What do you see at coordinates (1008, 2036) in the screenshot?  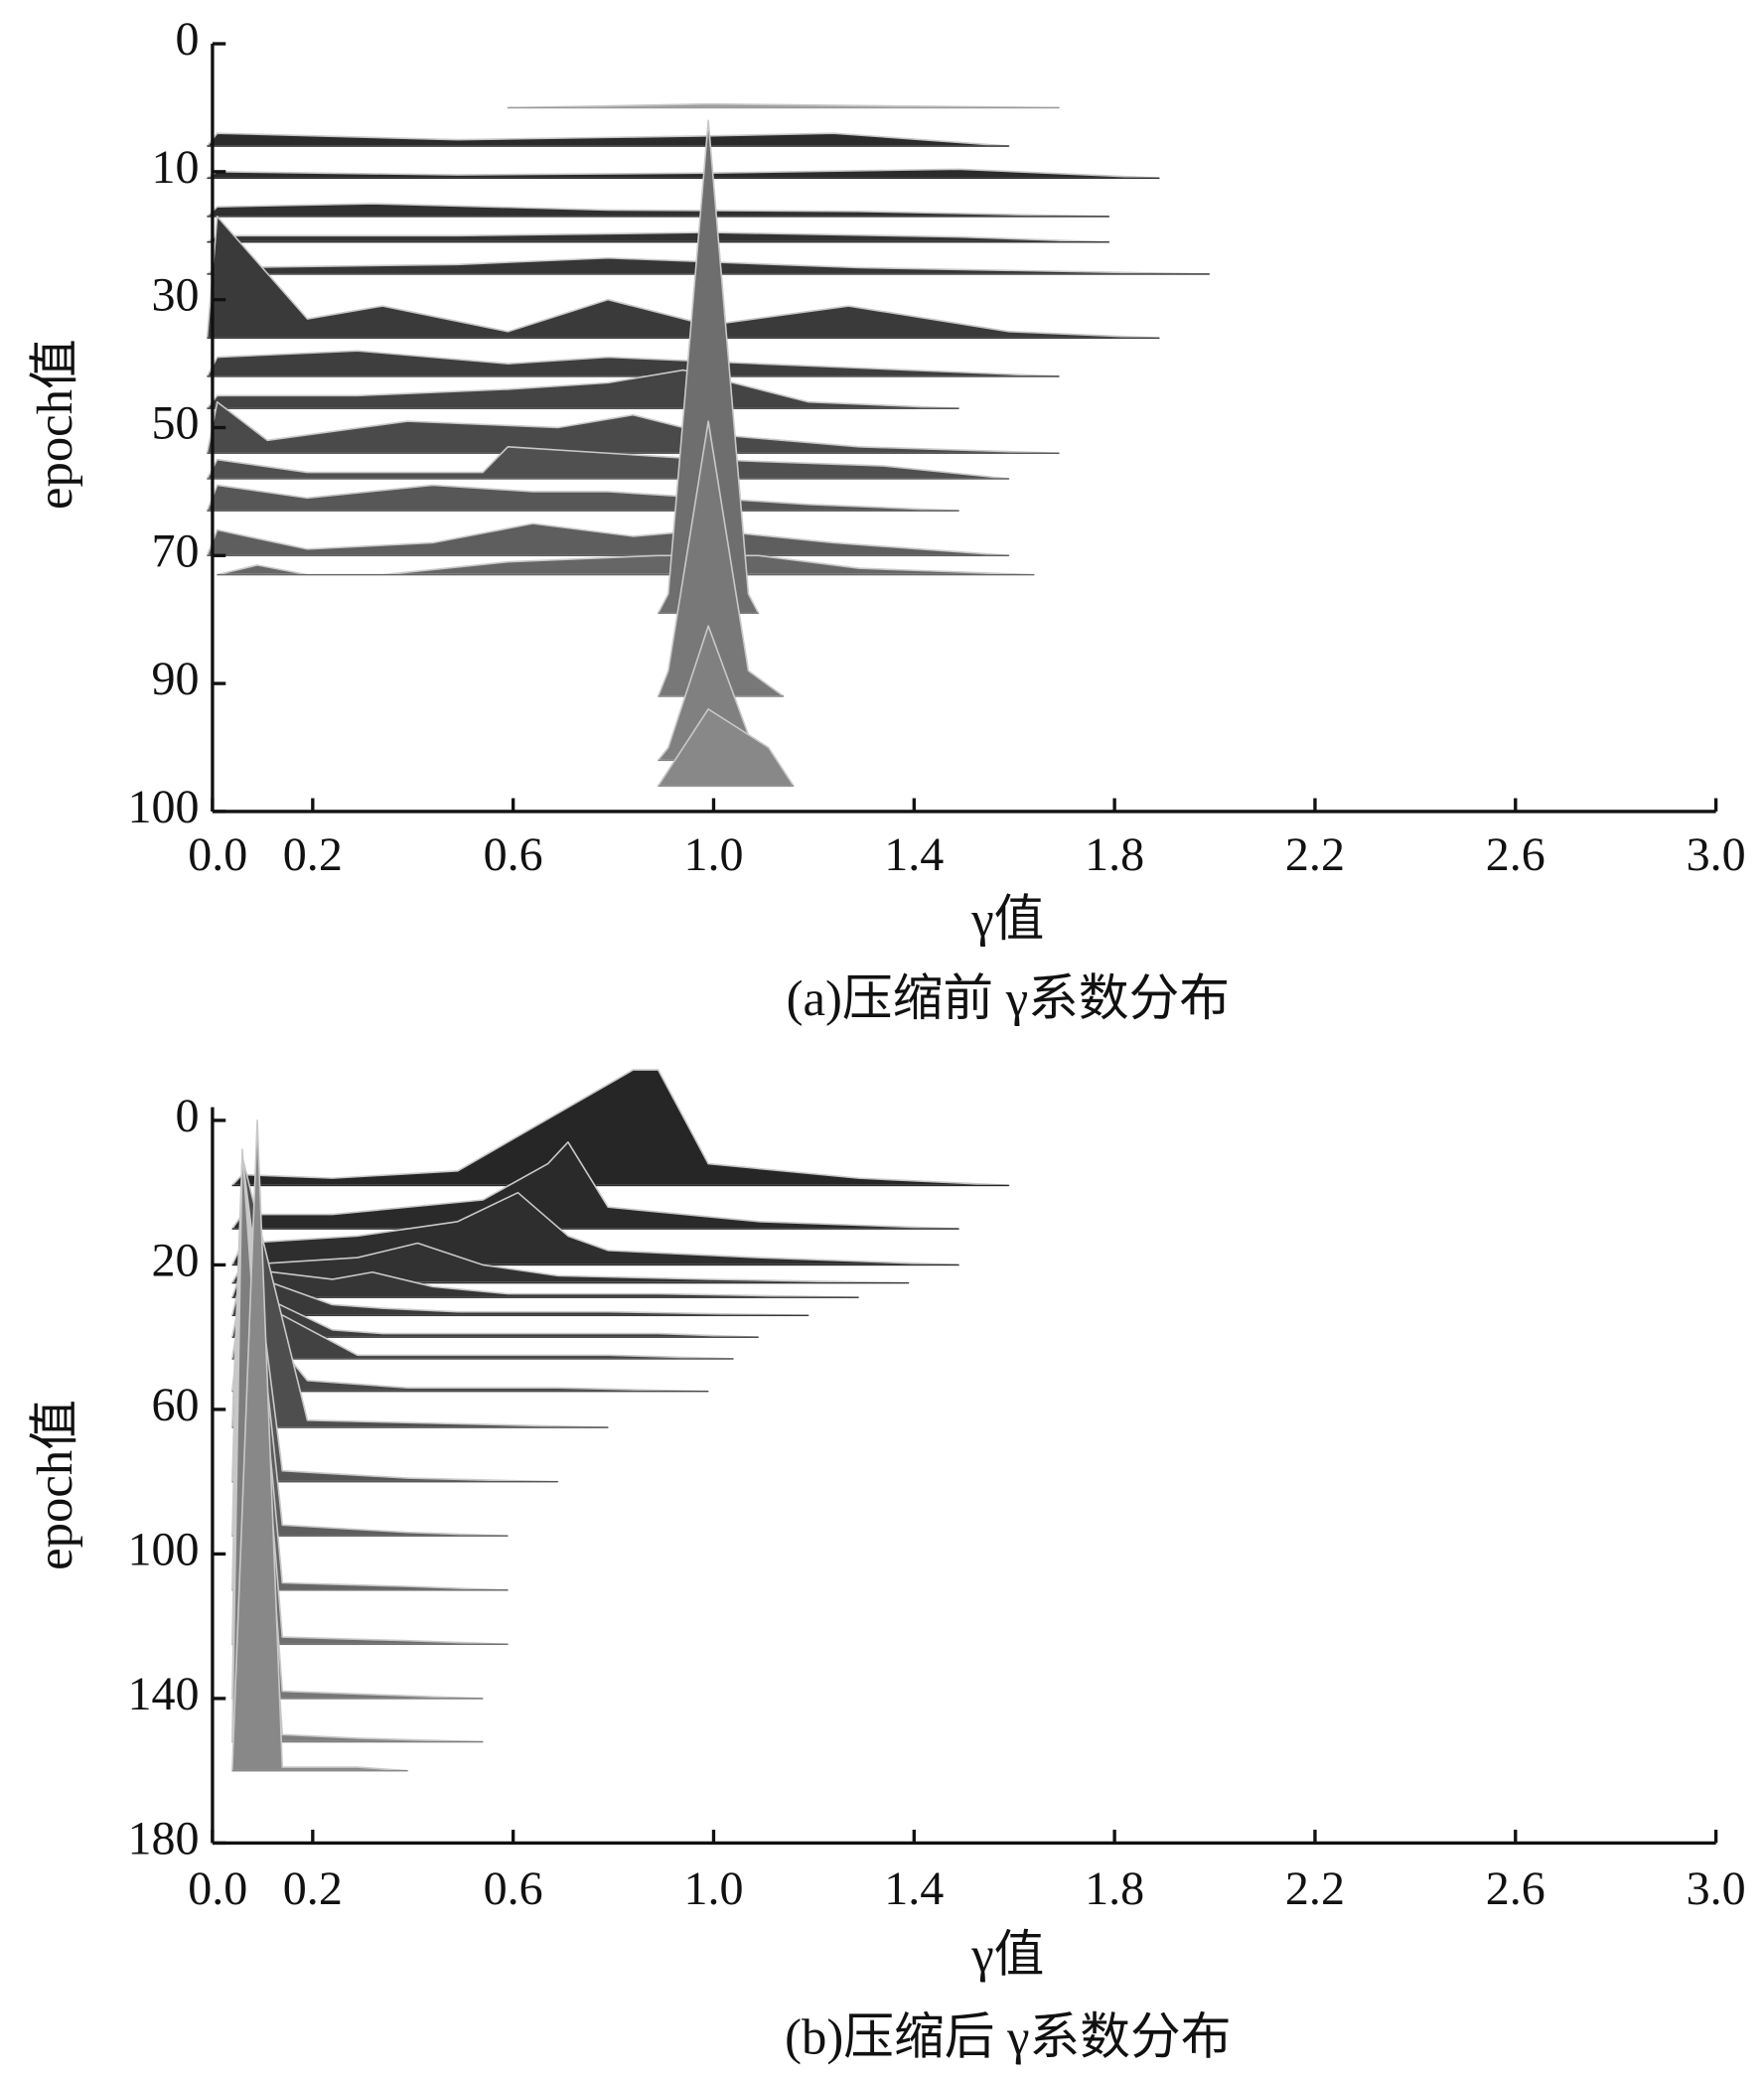 I see `caption: (b)压缩后 γ系数分布` at bounding box center [1008, 2036].